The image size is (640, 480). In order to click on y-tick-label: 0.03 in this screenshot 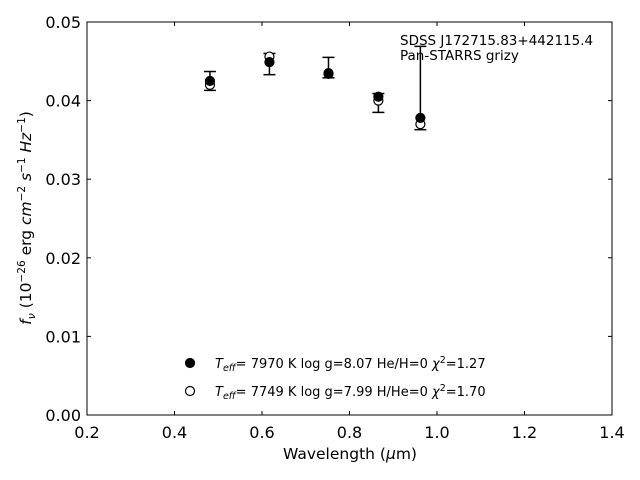, I will do `click(63, 179)`.